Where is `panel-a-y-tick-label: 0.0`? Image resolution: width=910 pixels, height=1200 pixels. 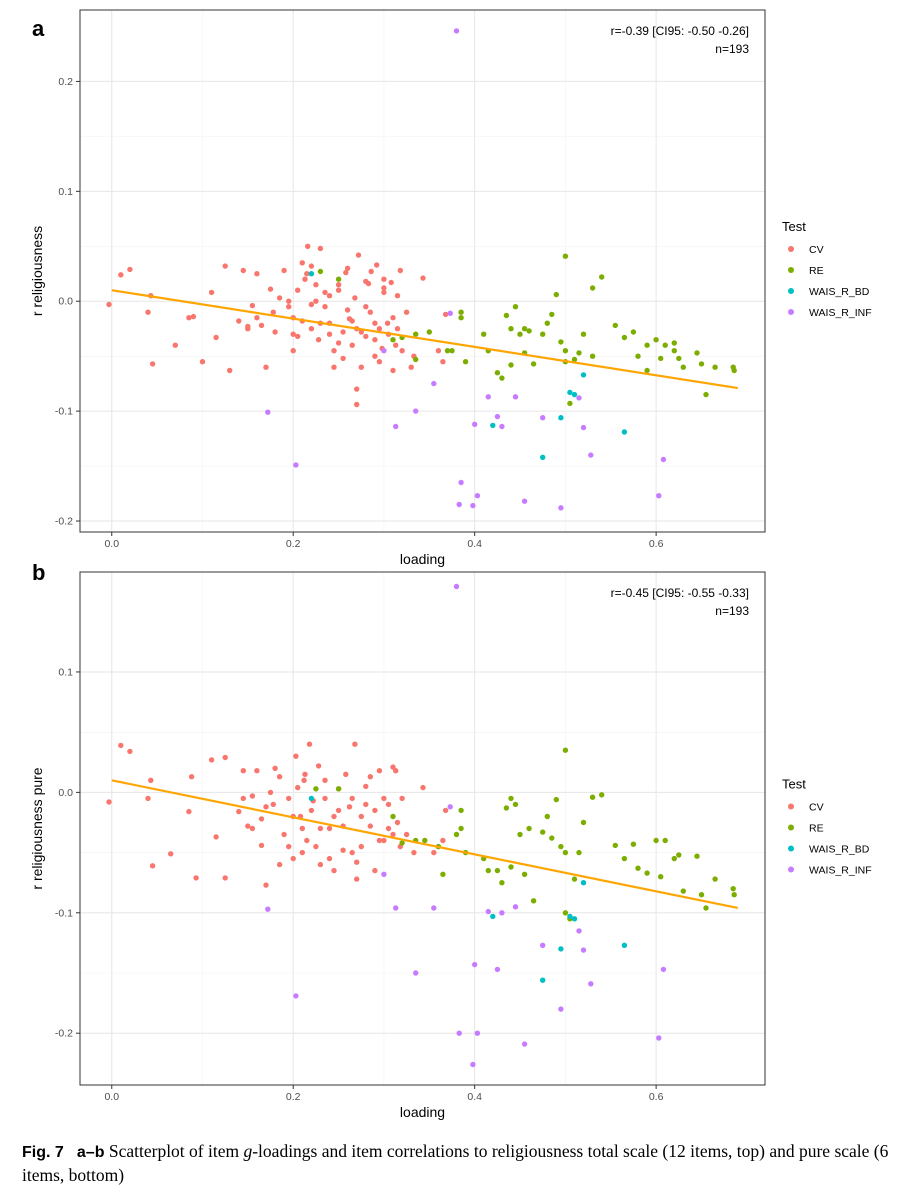
panel-a-y-tick-label: 0.0 is located at coordinates (65, 302).